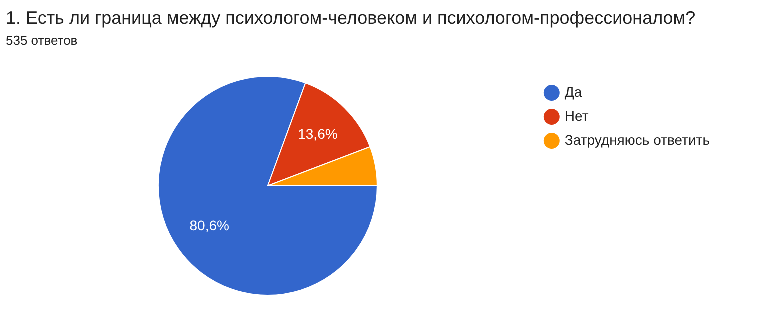 This screenshot has width=770, height=310. What do you see at coordinates (42, 40) in the screenshot?
I see `text: 535 ответов` at bounding box center [42, 40].